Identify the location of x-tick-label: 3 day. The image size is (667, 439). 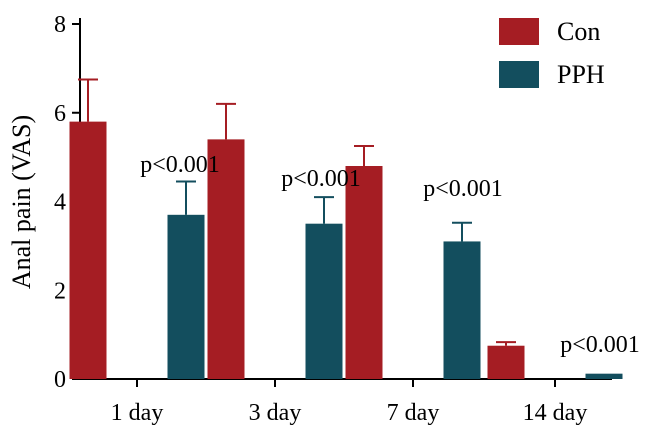
(275, 413).